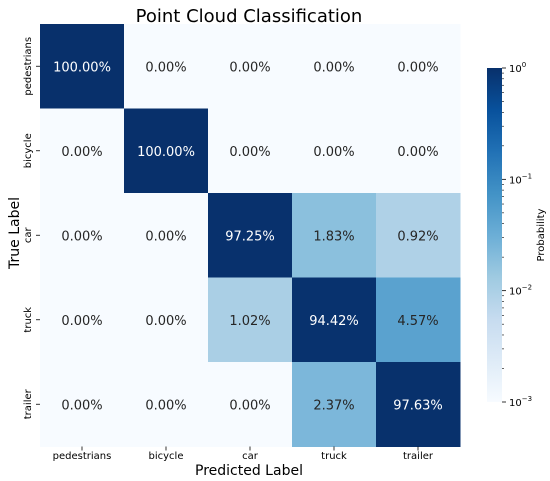 This screenshot has height=481, width=550. Describe the element at coordinates (82, 456) in the screenshot. I see `x-tick-label: pedestrians` at that location.